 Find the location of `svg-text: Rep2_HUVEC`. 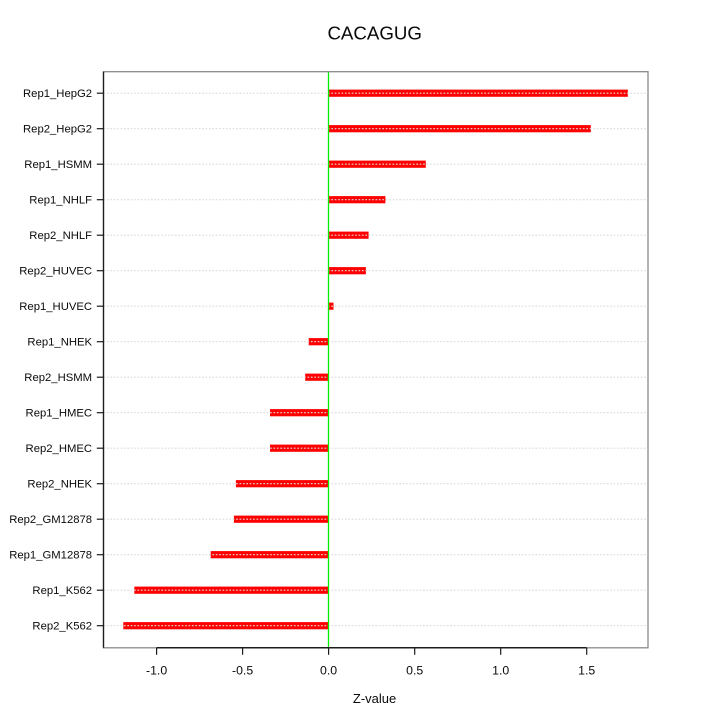

svg-text: Rep2_HUVEC is located at coordinates (55, 271).